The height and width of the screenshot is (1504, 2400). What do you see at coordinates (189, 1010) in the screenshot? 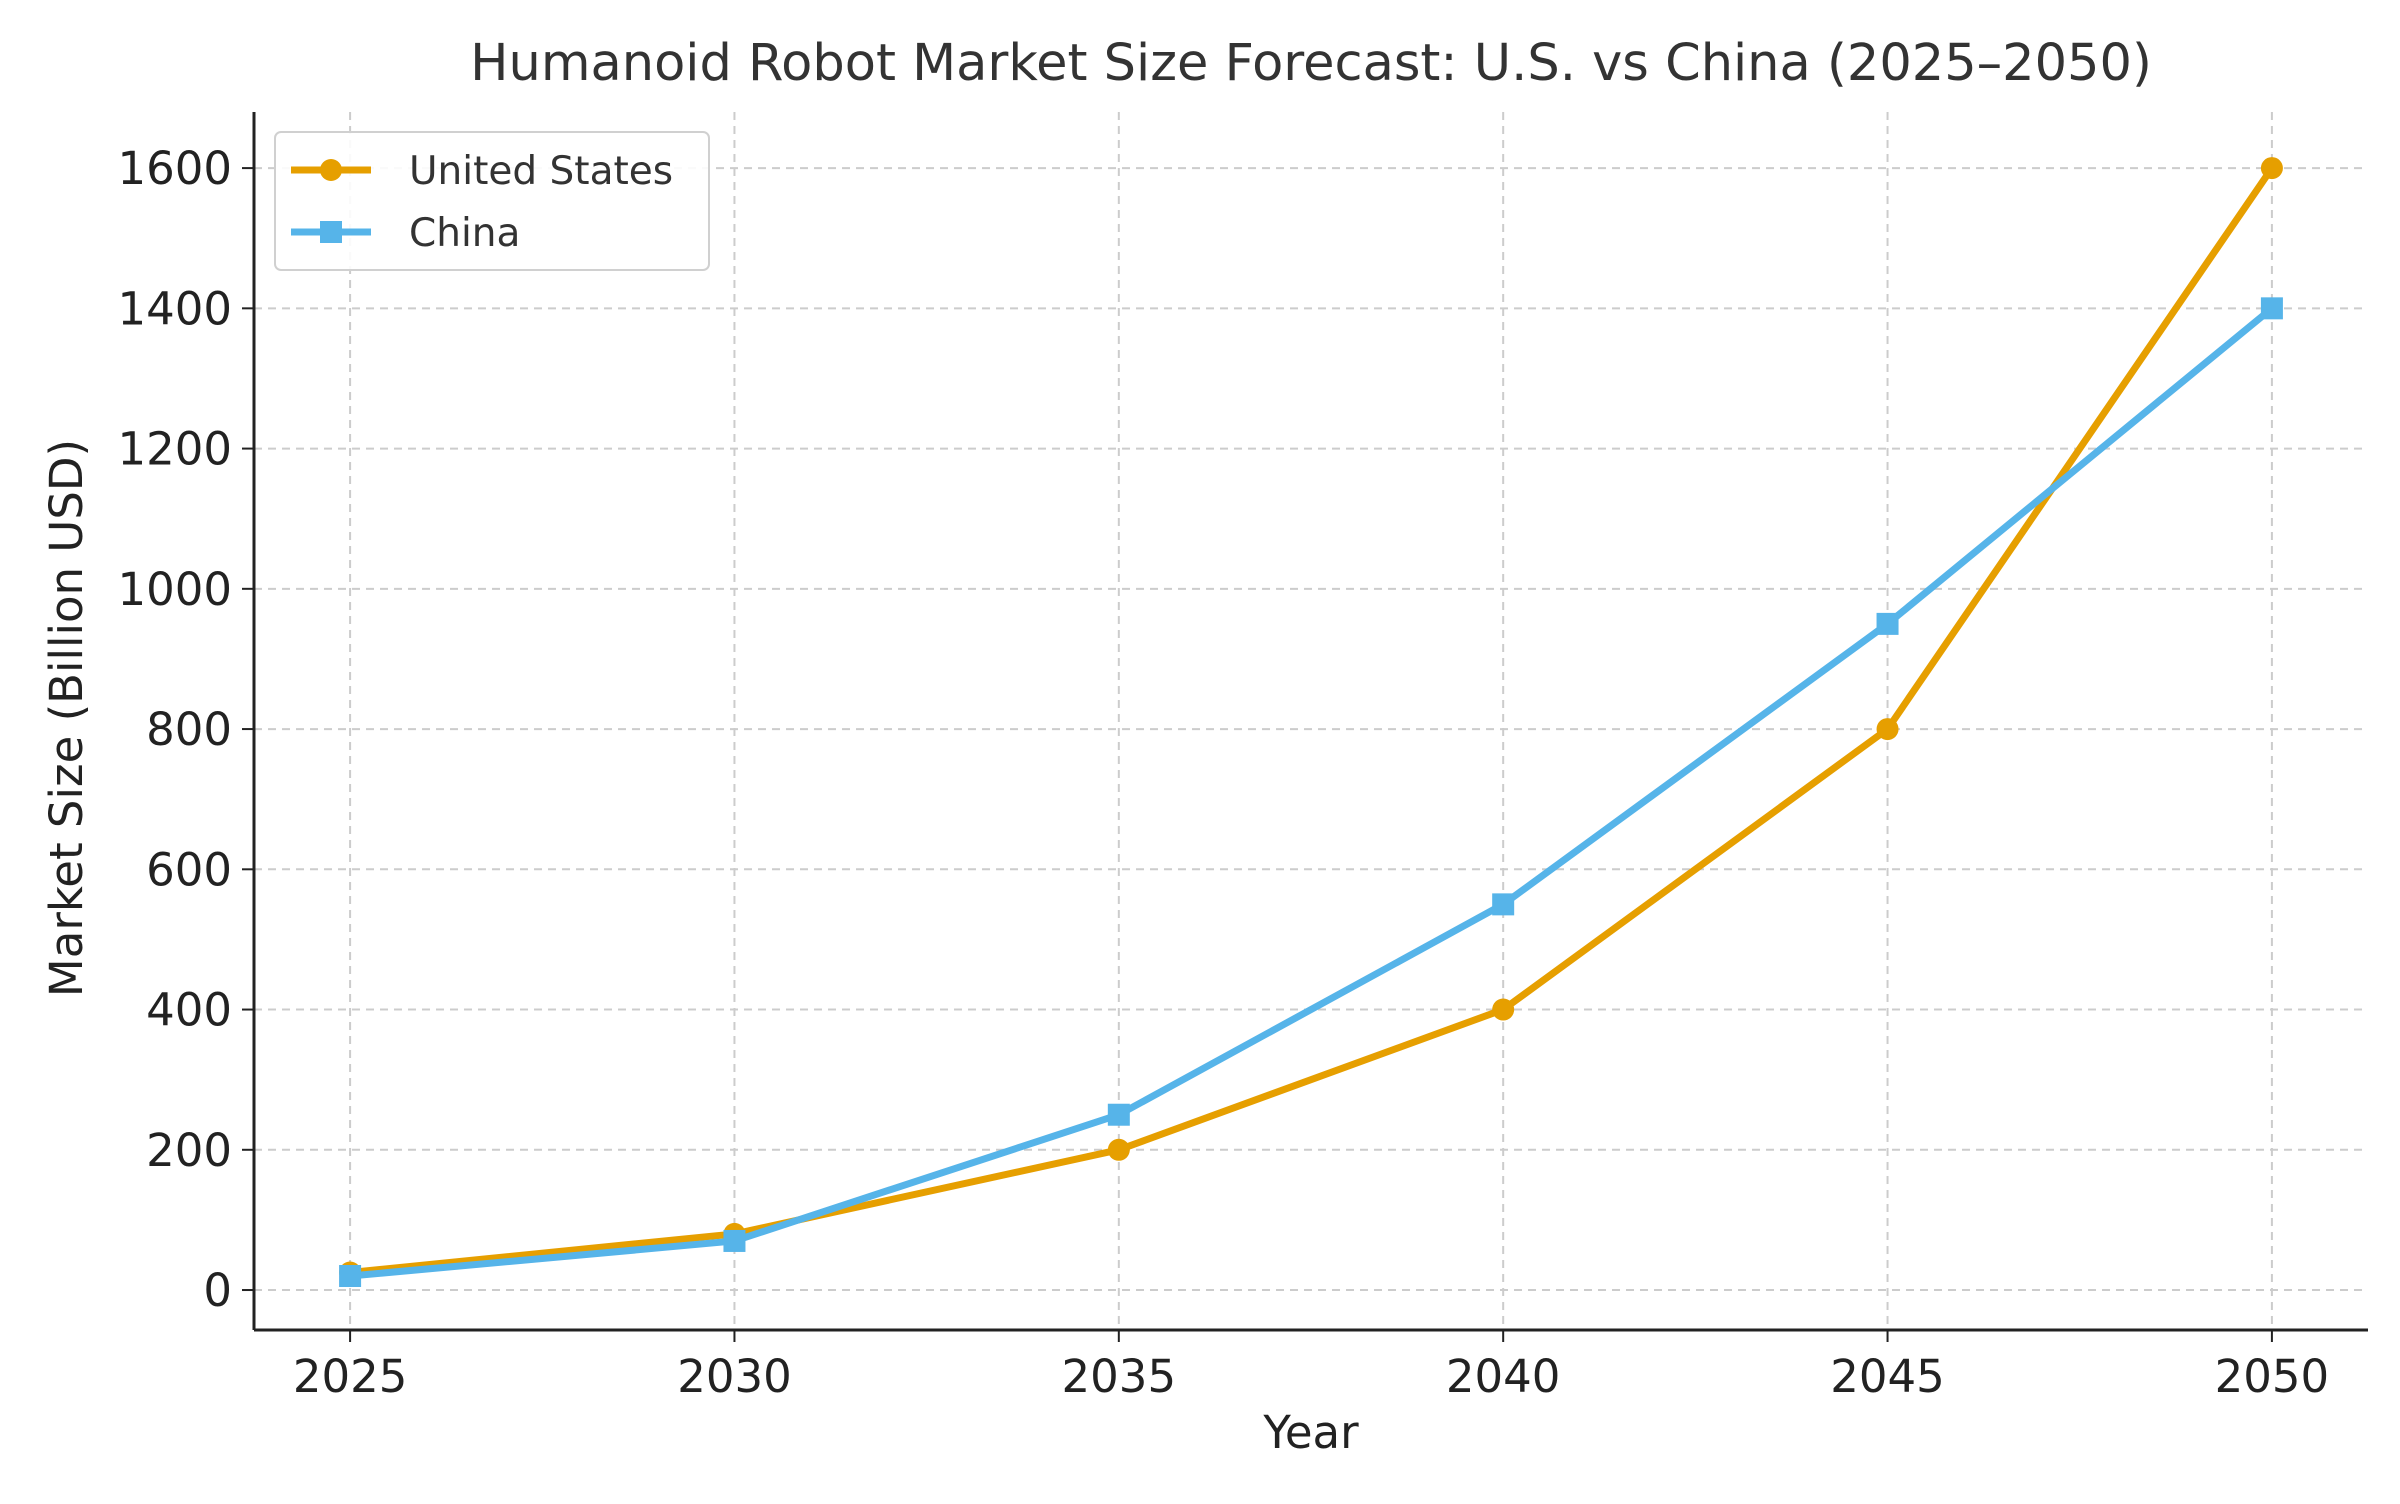
I see `y-tick-label: 400` at bounding box center [189, 1010].